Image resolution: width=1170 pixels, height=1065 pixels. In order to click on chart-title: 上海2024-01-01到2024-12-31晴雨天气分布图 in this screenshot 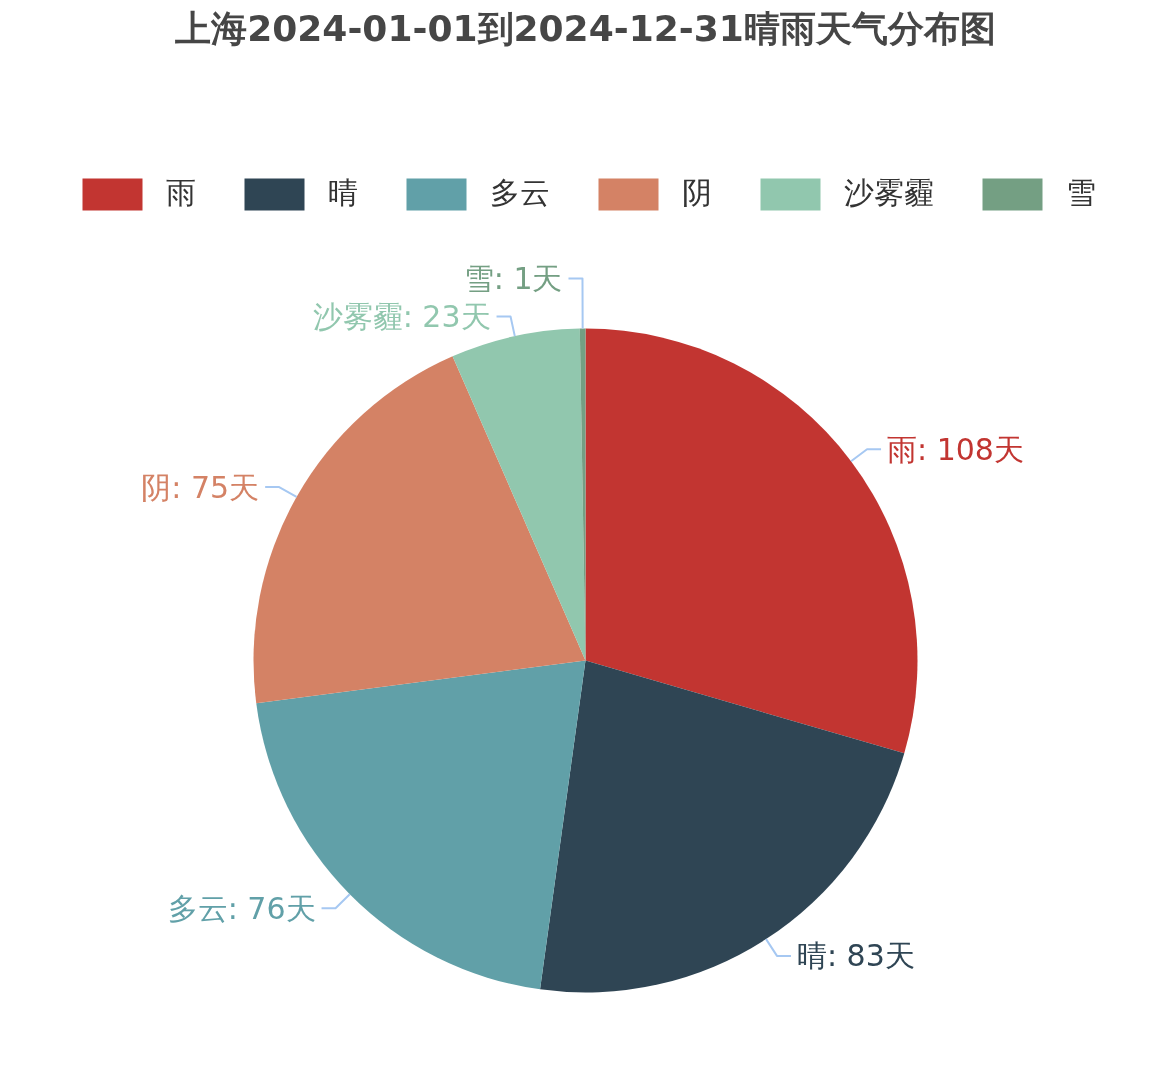, I will do `click(585, 28)`.